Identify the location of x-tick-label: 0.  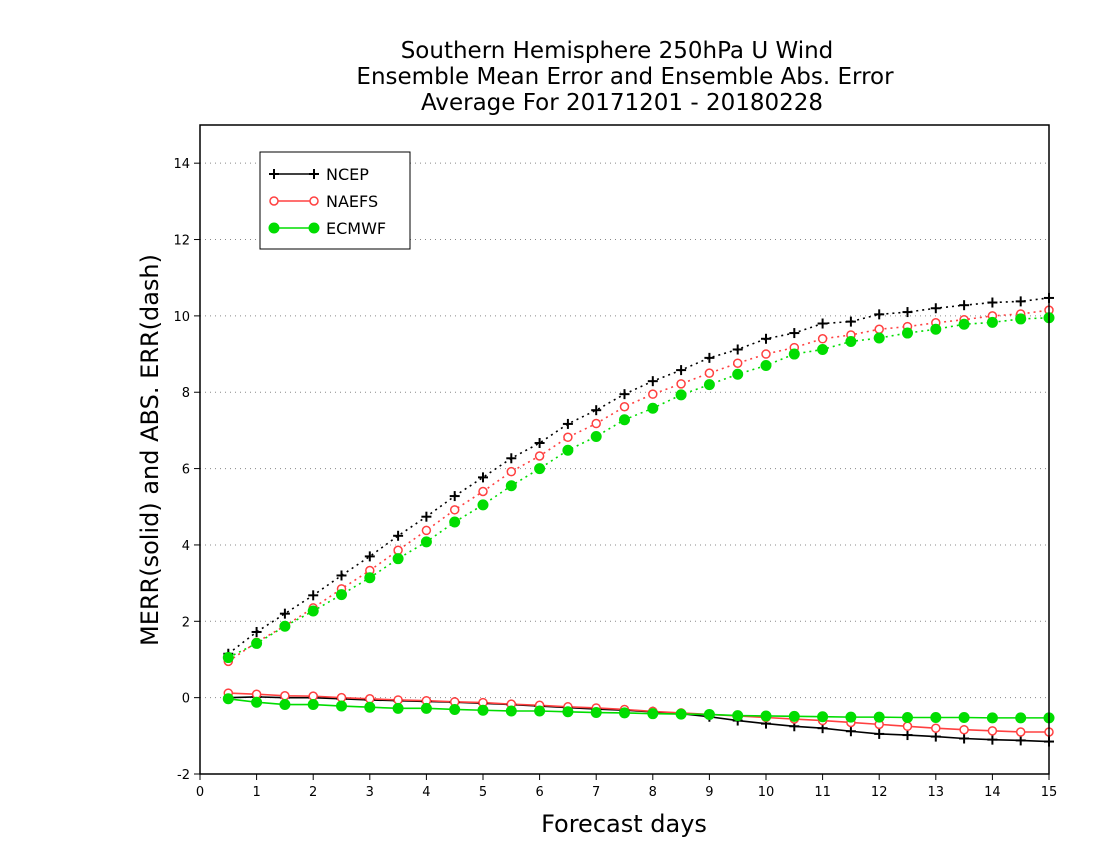
(200, 792).